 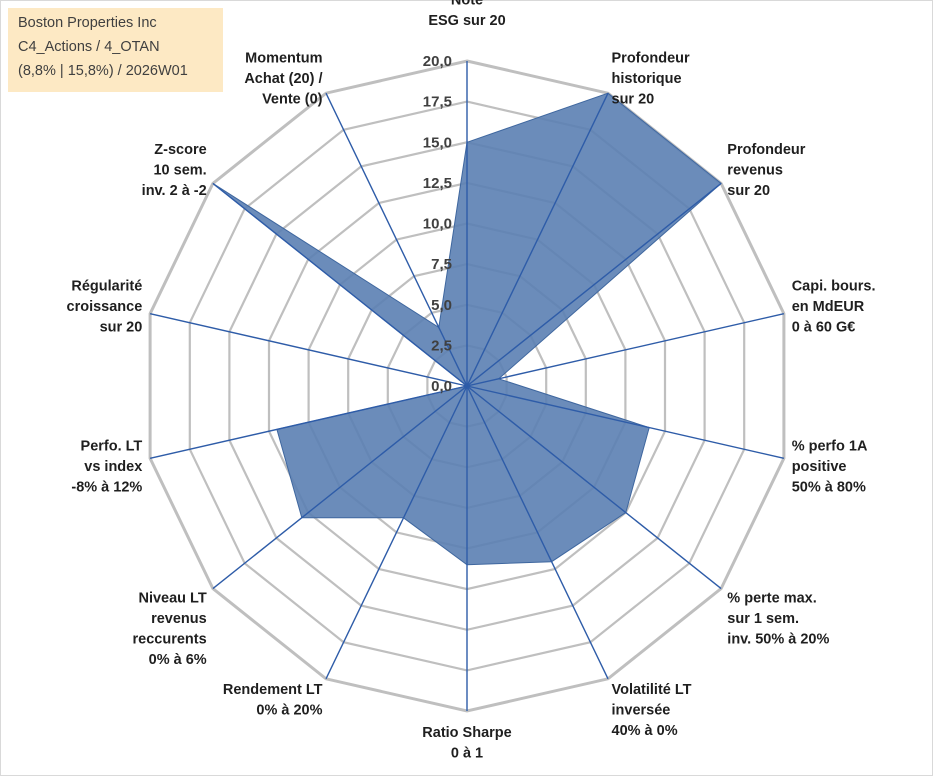 I want to click on axis-label: Capi. bours. en MdEUR 0 à 60 G€, so click(x=834, y=307).